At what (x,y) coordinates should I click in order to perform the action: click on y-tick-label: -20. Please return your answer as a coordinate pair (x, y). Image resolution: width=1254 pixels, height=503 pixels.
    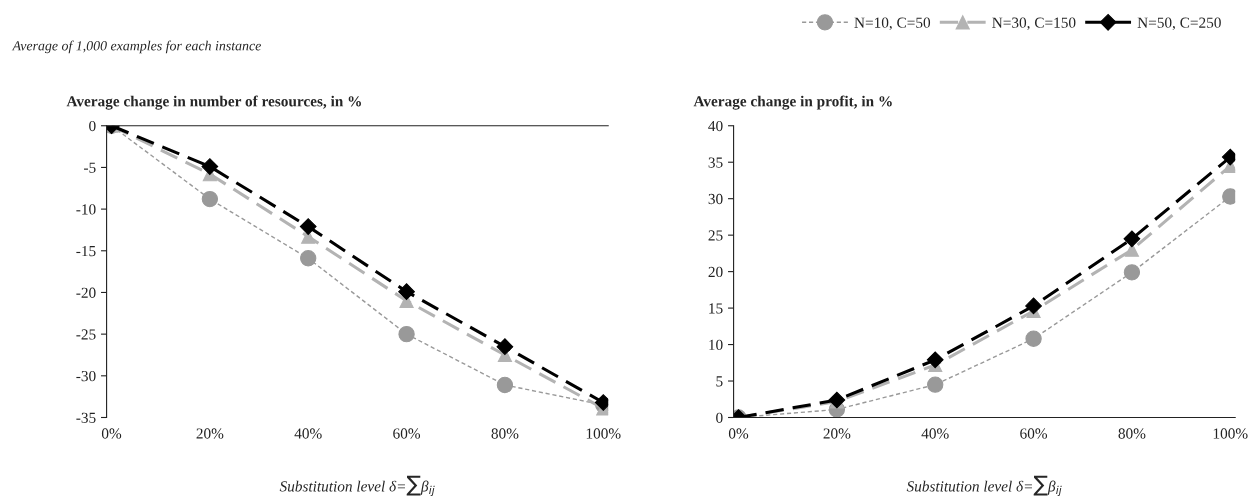
    Looking at the image, I should click on (86, 292).